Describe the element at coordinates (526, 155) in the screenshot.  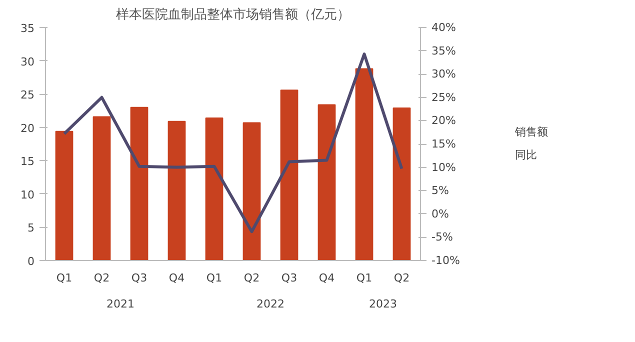
I see `text: 同比` at that location.